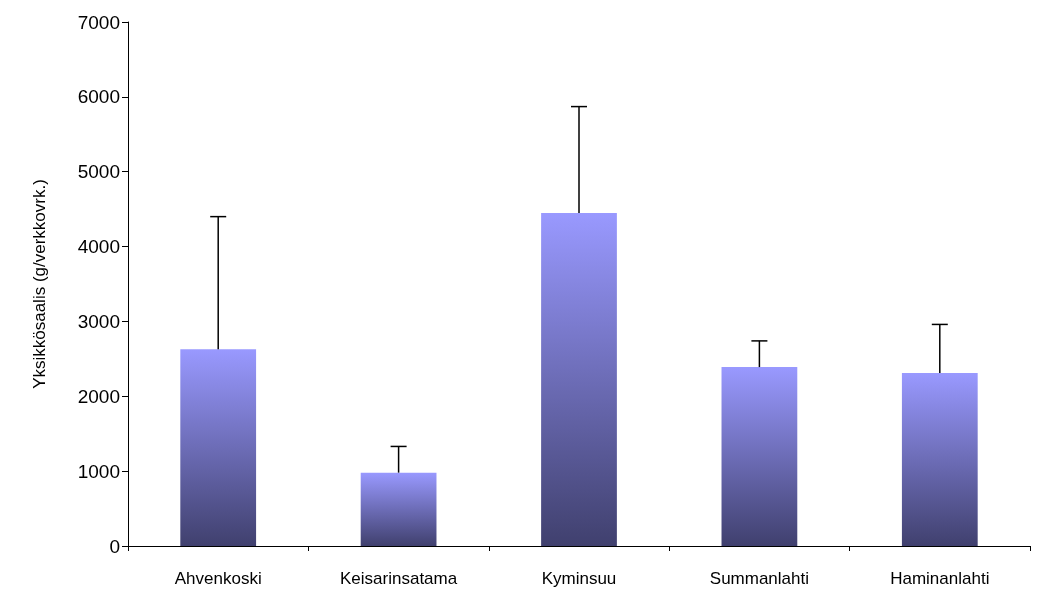  I want to click on x-tick-label: Keisarinsatama, so click(399, 578).